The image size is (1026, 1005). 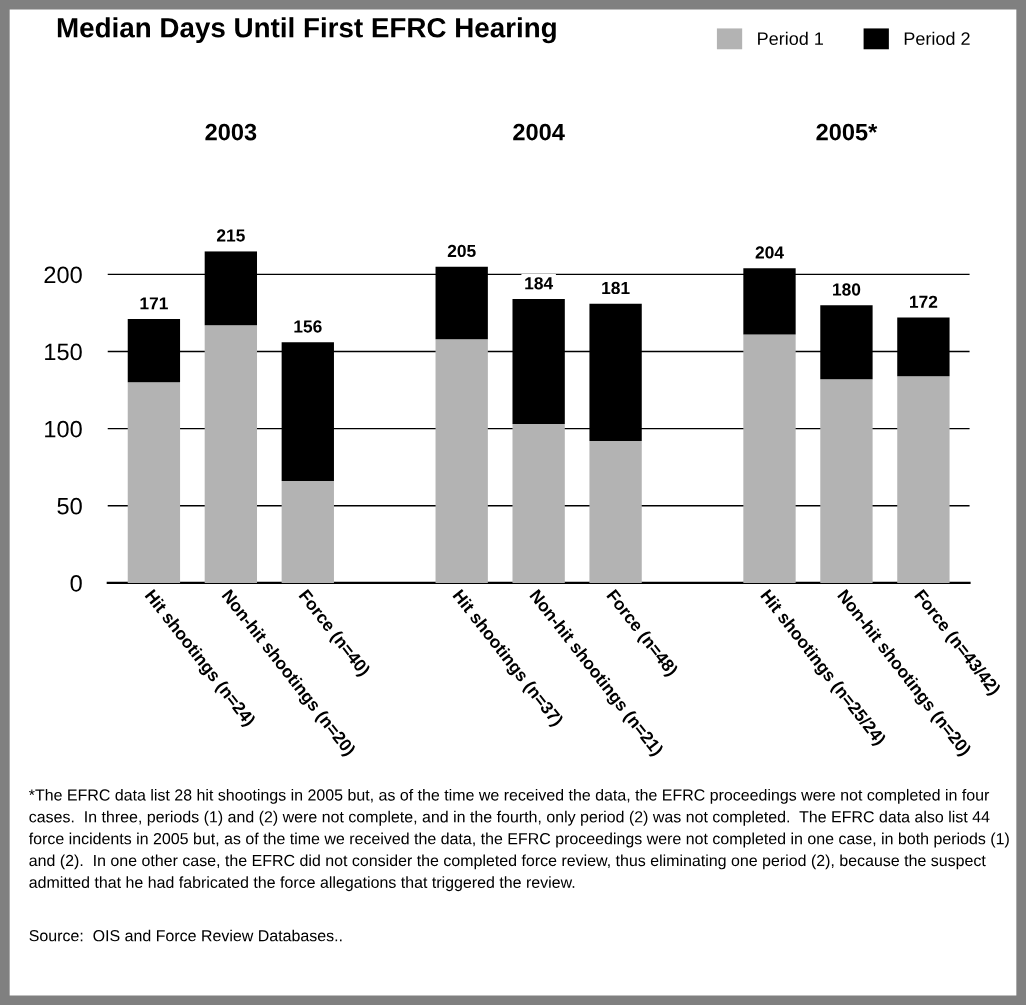 What do you see at coordinates (185, 935) in the screenshot?
I see `source-note: Source: OIS and Force Review Databases..` at bounding box center [185, 935].